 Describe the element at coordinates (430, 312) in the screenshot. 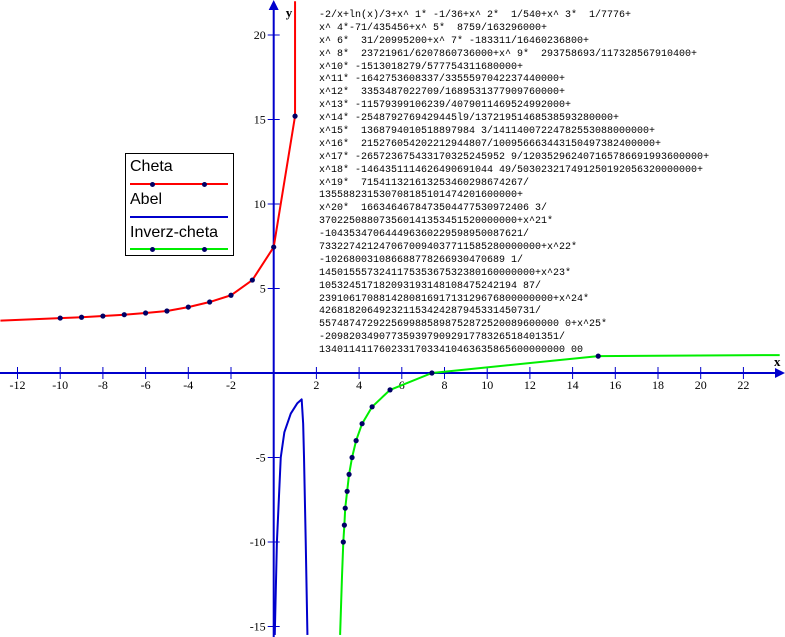

I see `annotation-line: 426818206492321153424287945331450731/` at that location.